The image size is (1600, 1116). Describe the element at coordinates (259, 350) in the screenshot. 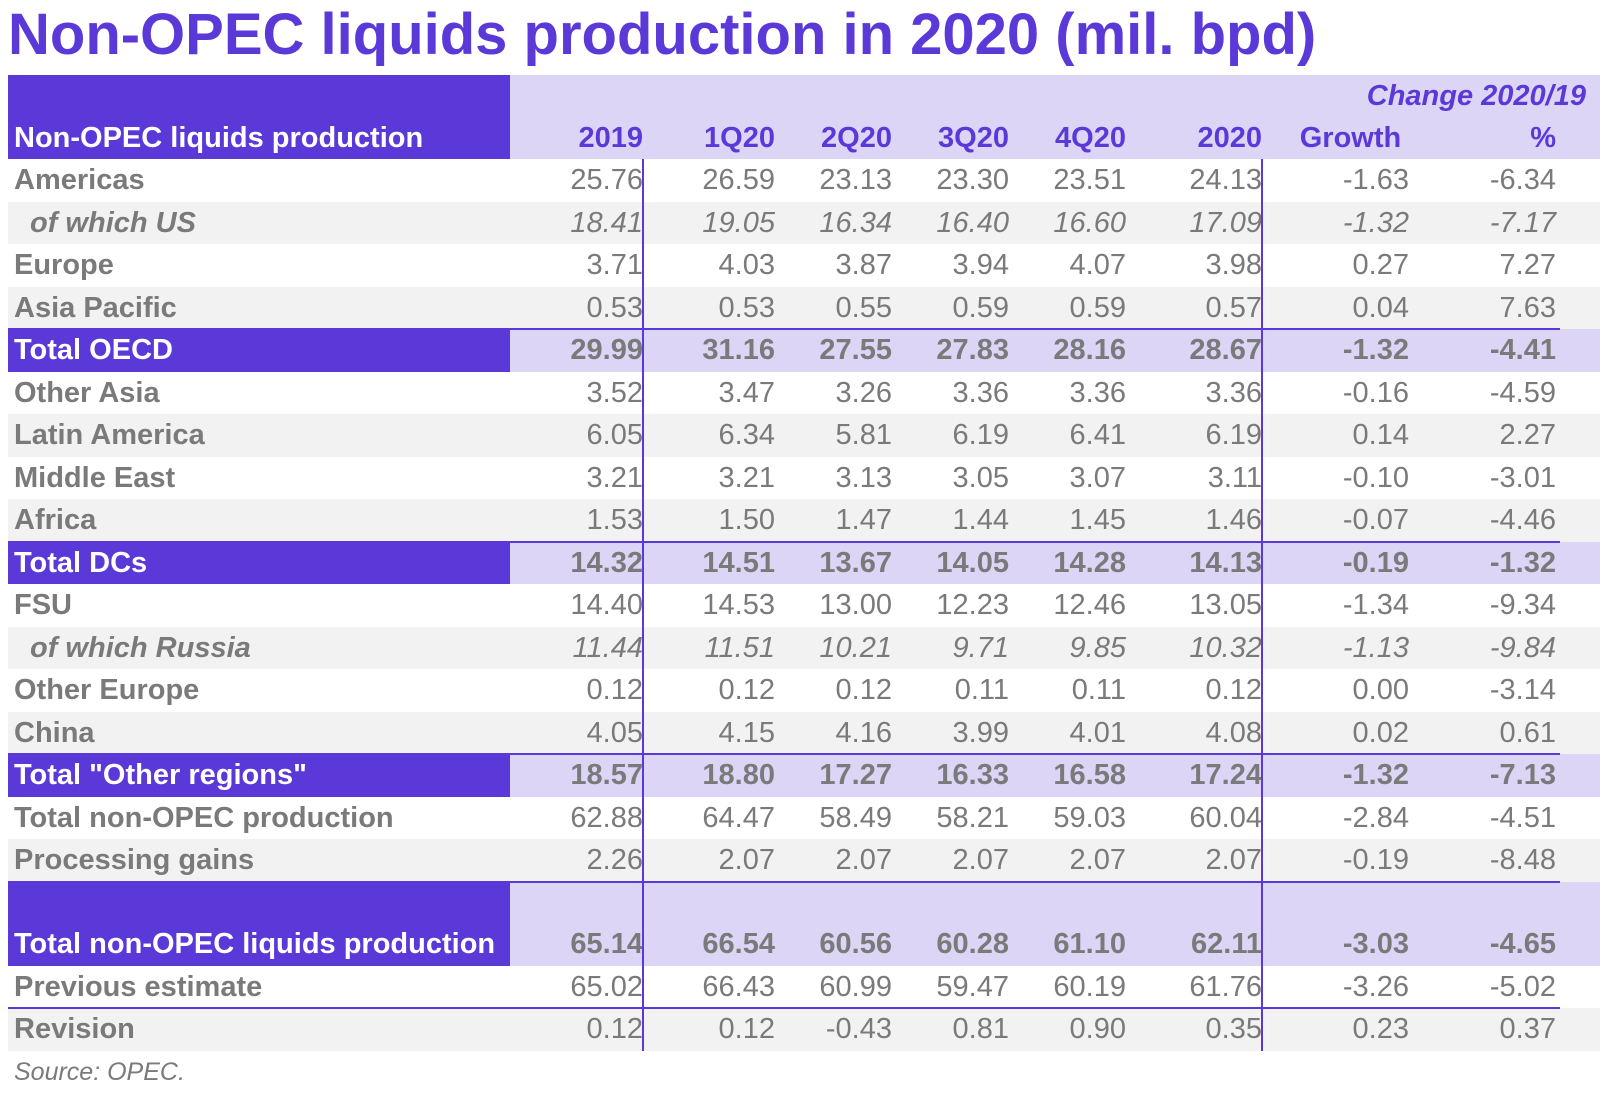

I see `row-label: Total OECD` at that location.